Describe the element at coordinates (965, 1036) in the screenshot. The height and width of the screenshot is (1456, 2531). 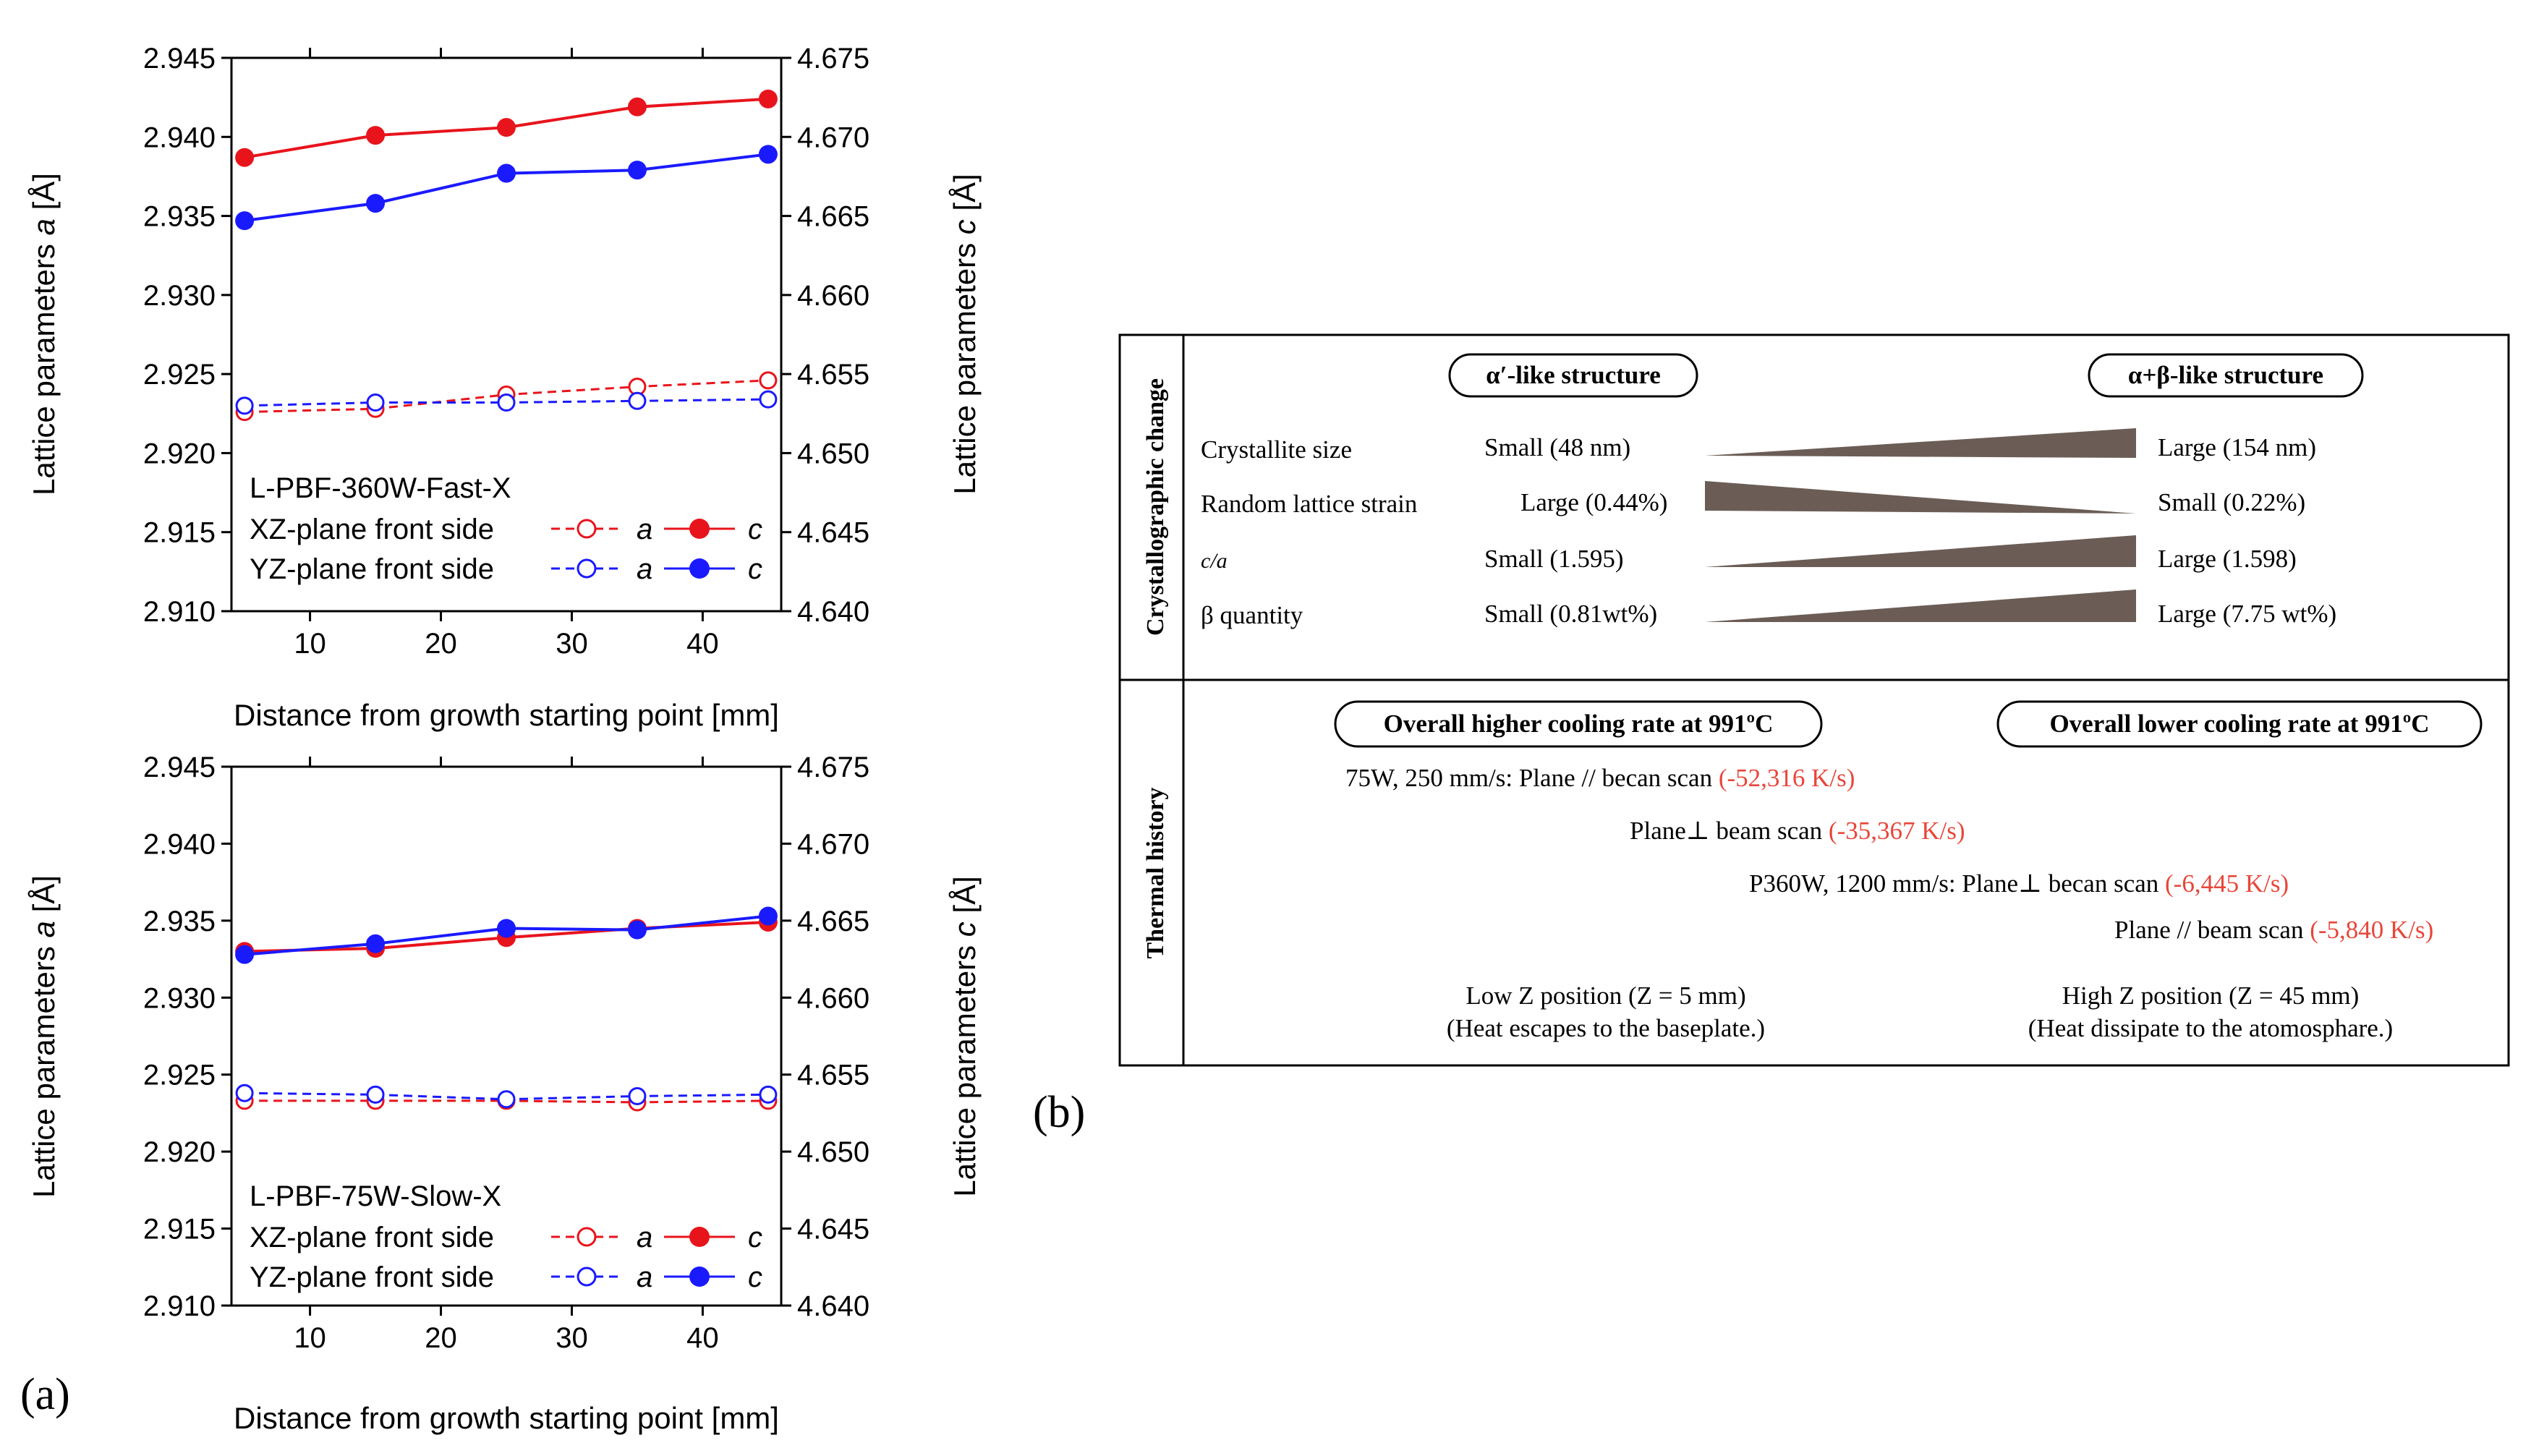
I see `y-axis-label-right: Lattice parameters c [Å]` at that location.